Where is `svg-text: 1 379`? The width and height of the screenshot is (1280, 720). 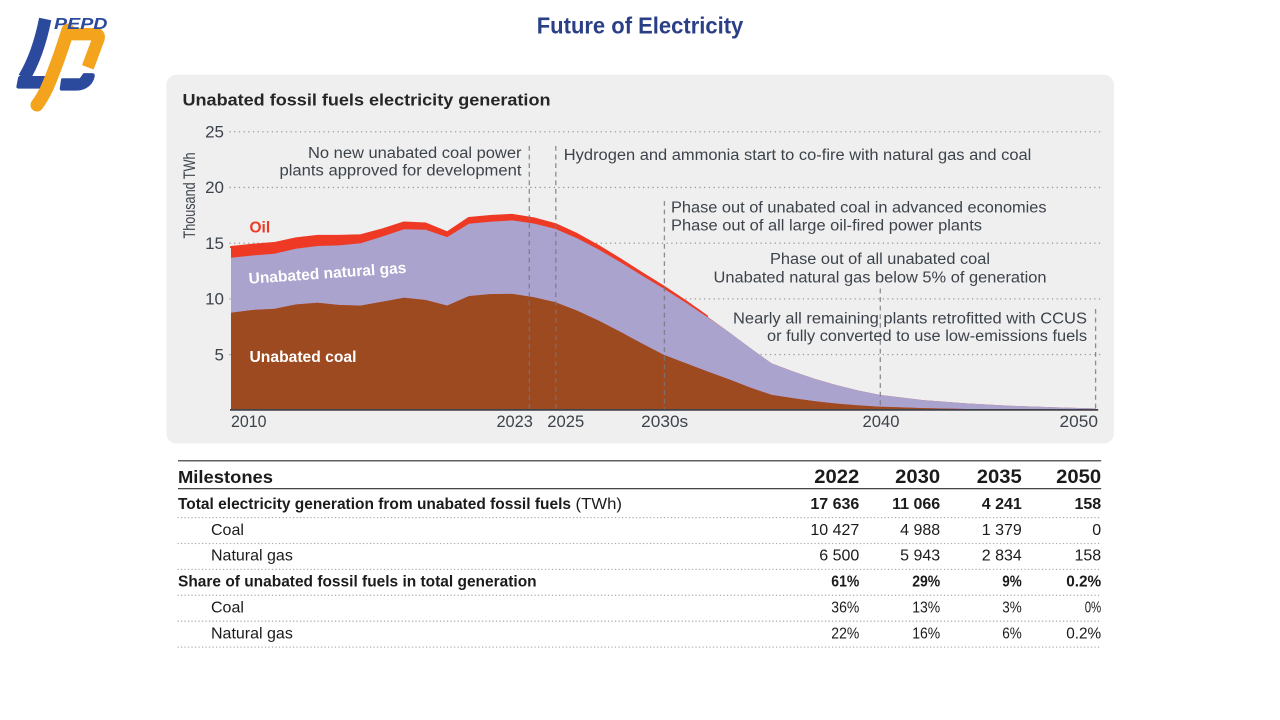
svg-text: 1 379 is located at coordinates (1002, 530).